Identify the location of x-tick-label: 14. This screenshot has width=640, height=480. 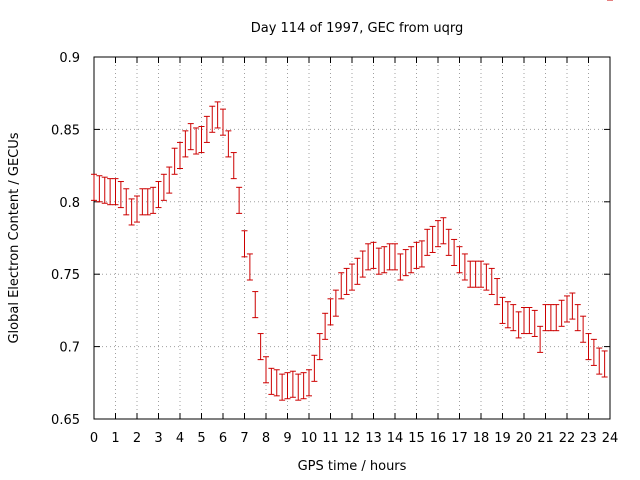
(395, 438).